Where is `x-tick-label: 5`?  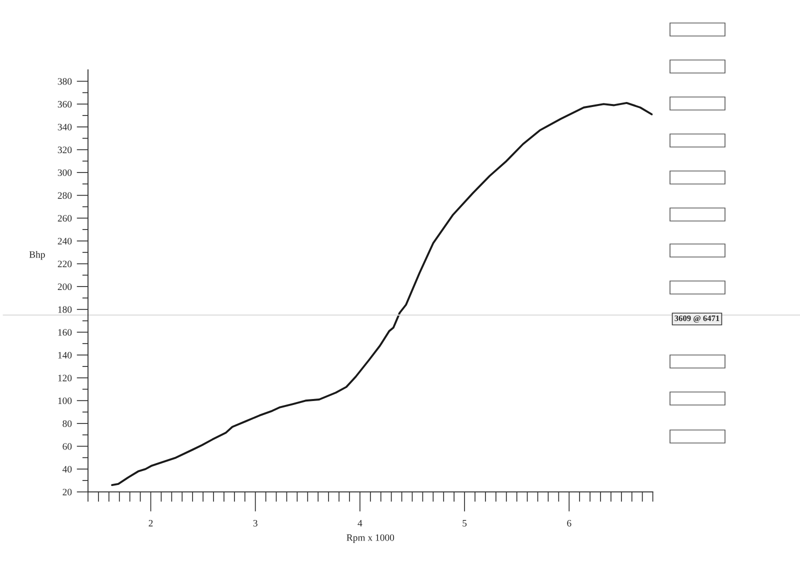
x-tick-label: 5 is located at coordinates (464, 523).